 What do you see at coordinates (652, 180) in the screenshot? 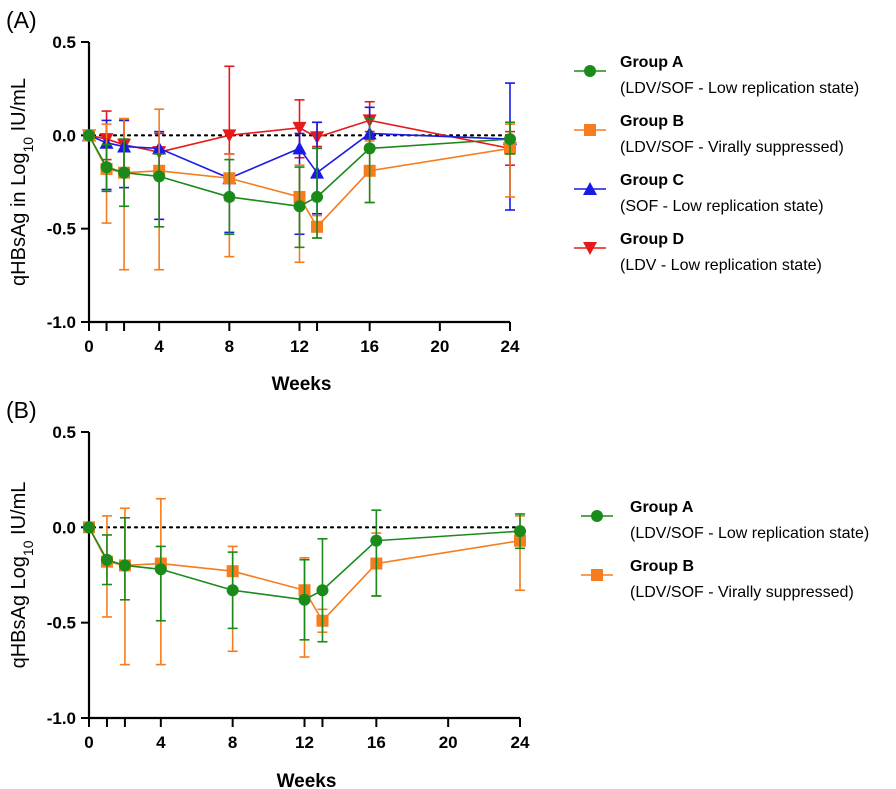
I see `legend-label: Group C` at bounding box center [652, 180].